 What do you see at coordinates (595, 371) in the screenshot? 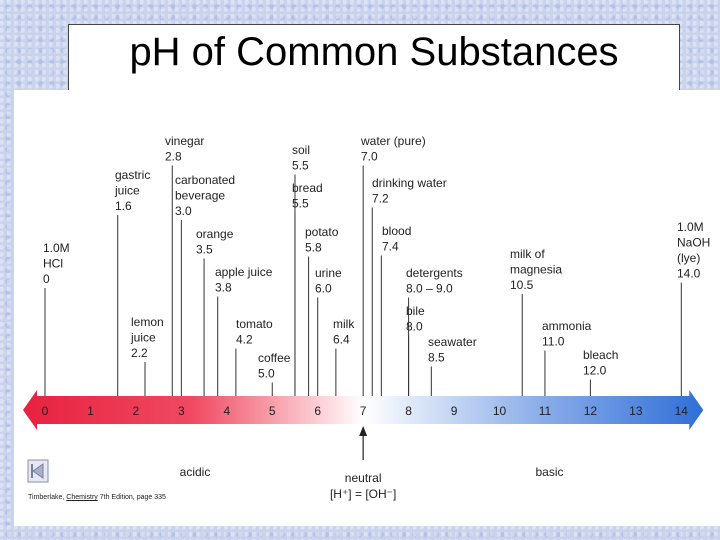
I see `substance-ph-value: 12.0` at bounding box center [595, 371].